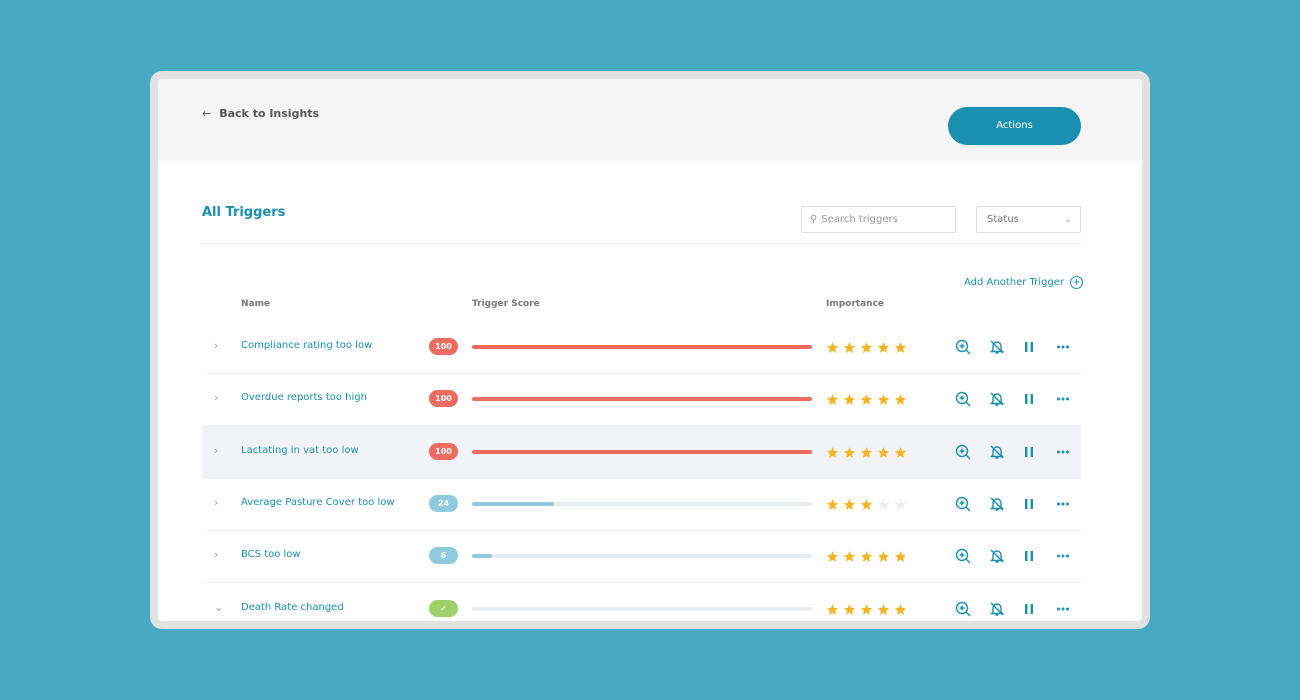 The height and width of the screenshot is (700, 1300). I want to click on status-dropdown: Status ⌄, so click(1028, 219).